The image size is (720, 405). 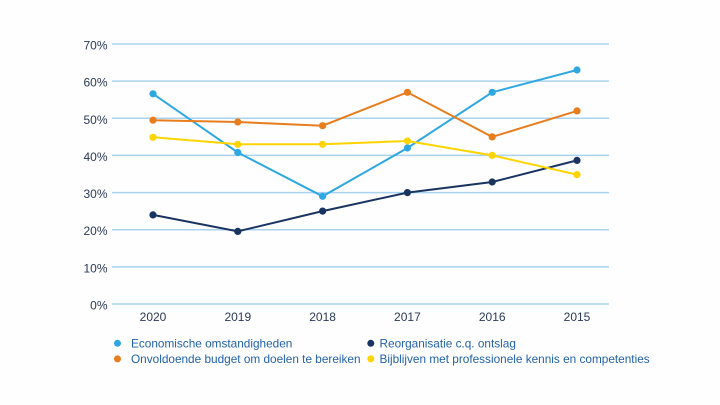 What do you see at coordinates (492, 317) in the screenshot?
I see `svg-text: 2016` at bounding box center [492, 317].